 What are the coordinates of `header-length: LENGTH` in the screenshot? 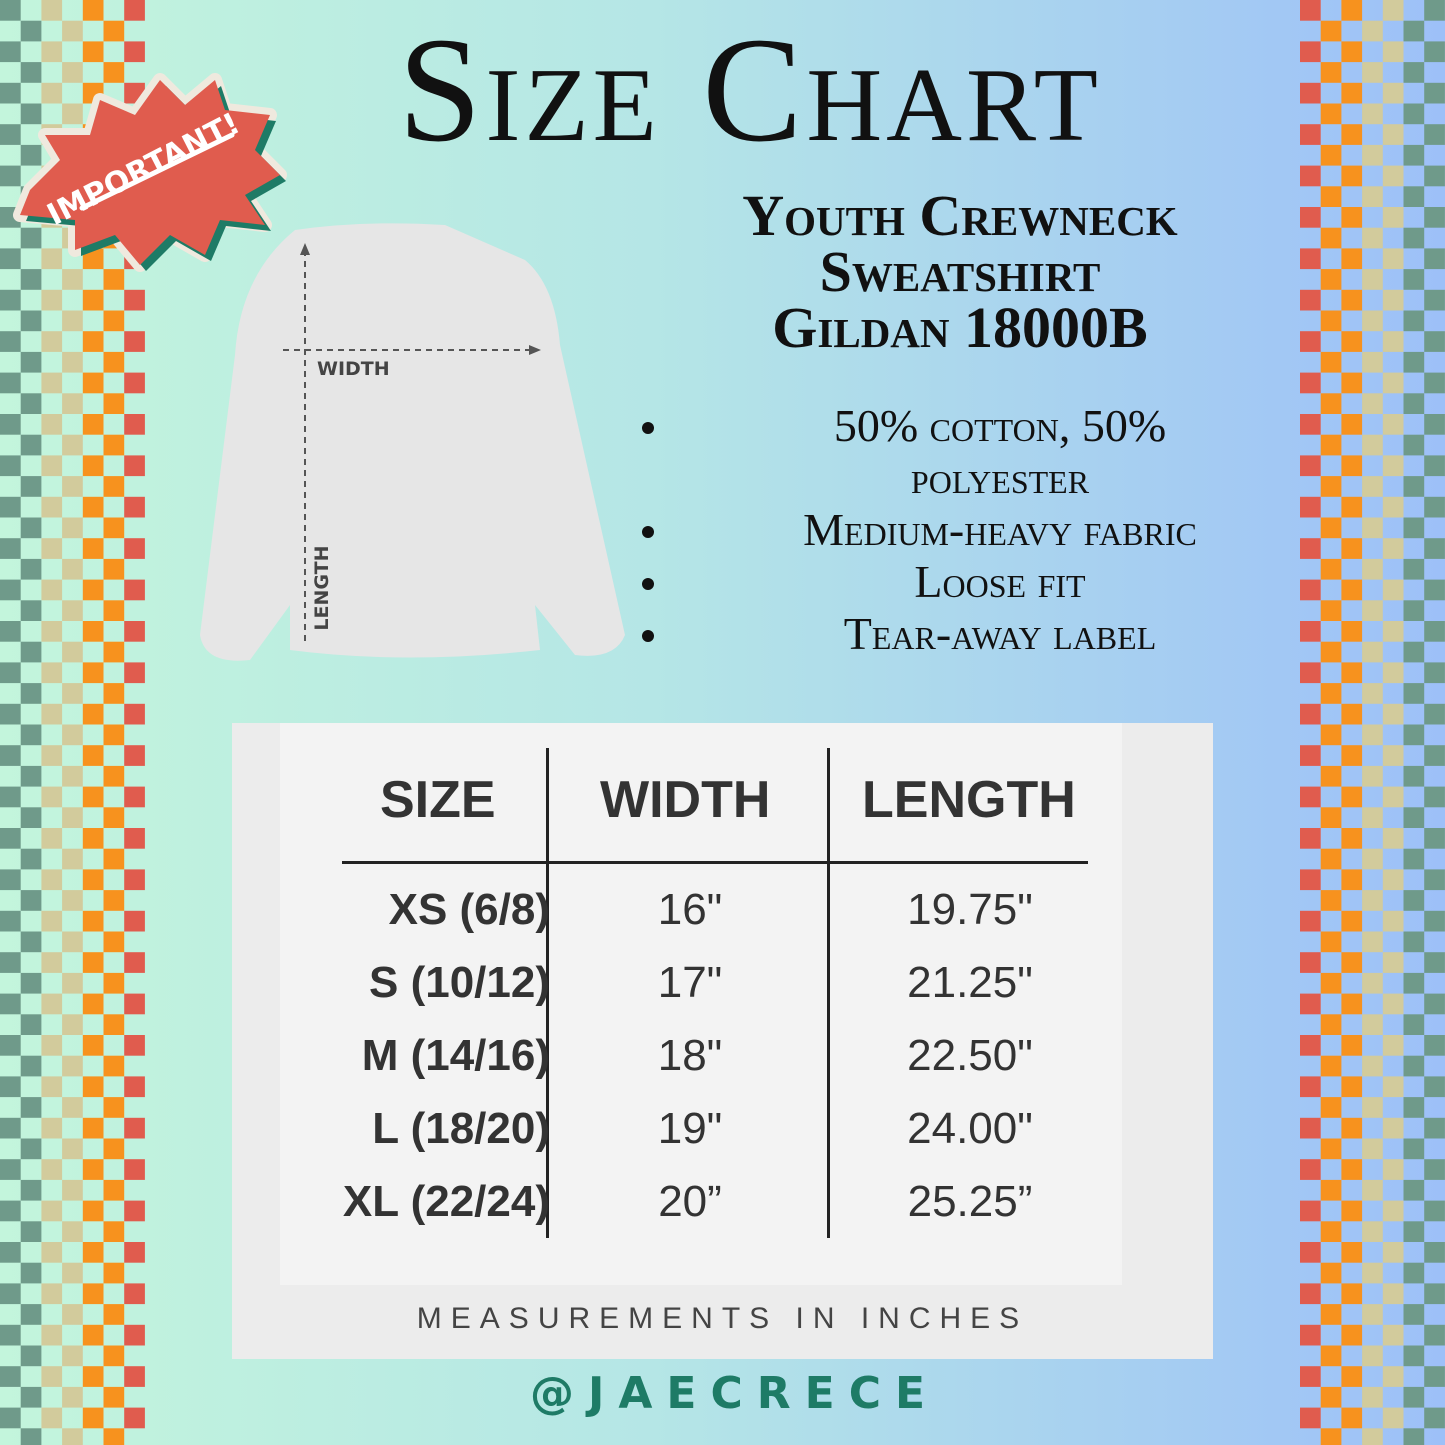 It's located at (969, 800).